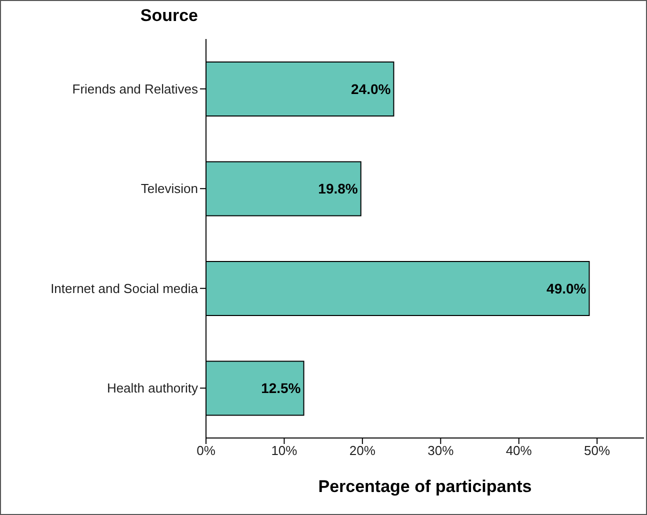  I want to click on y-axis-title: Source, so click(169, 16).